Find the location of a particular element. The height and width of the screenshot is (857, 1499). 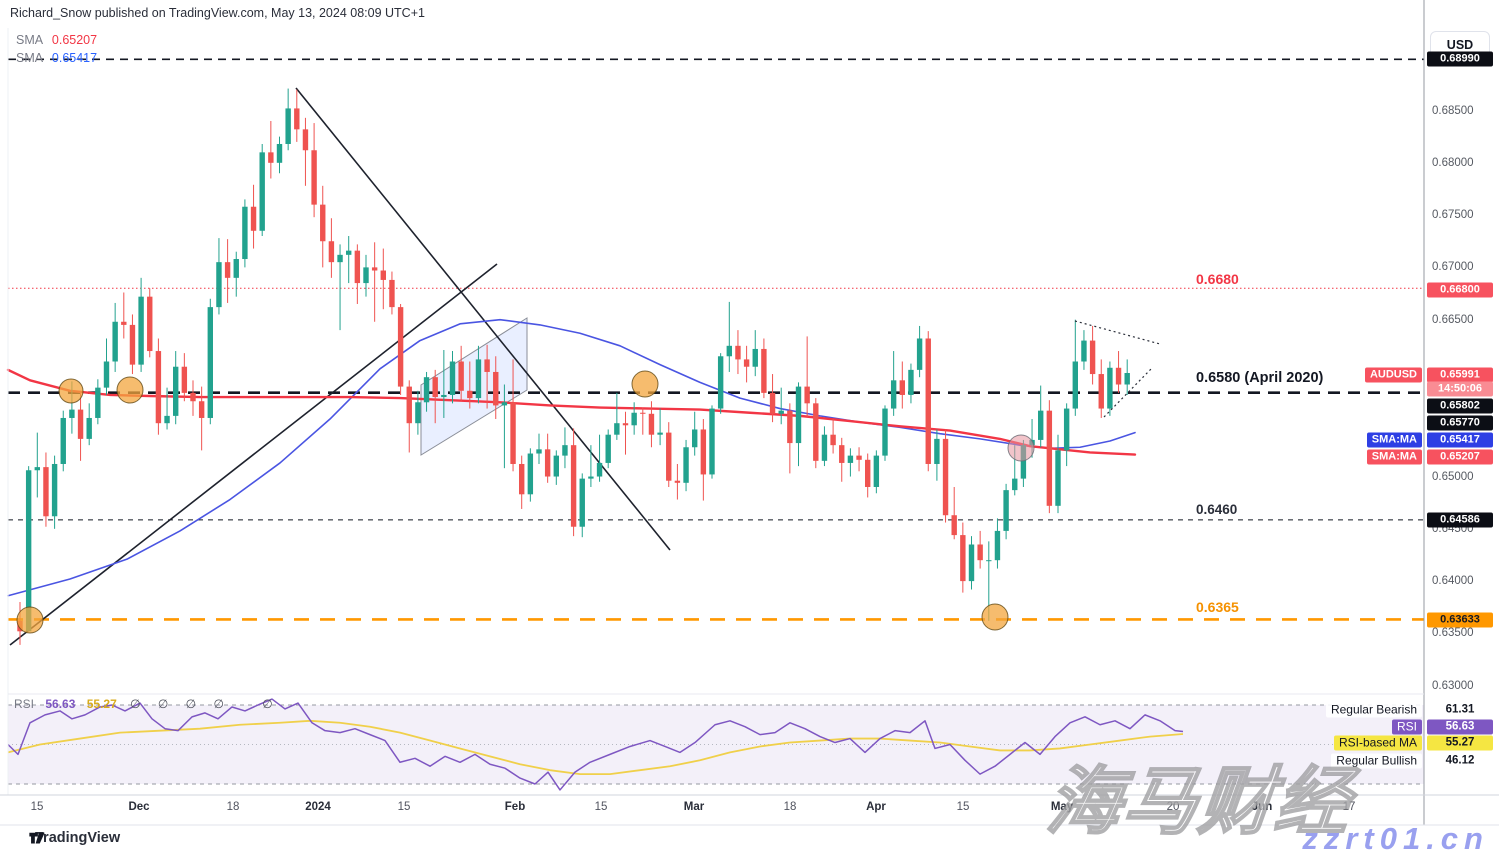

price-axis-value-chip: 0.64586 is located at coordinates (1460, 520).